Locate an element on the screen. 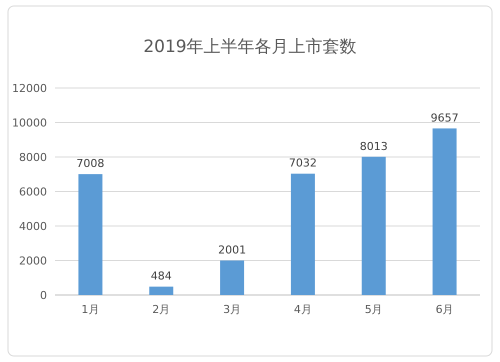  data-label: 7032 is located at coordinates (302, 163).